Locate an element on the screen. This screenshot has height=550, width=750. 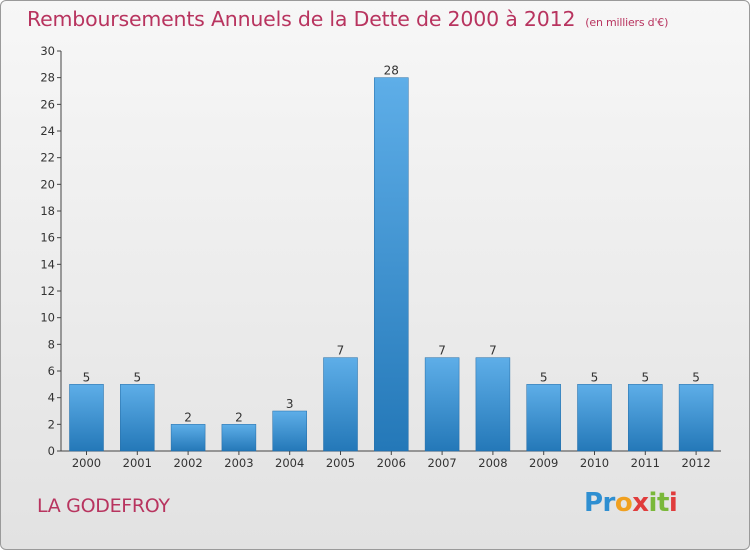
bar-2002 is located at coordinates (188, 438).